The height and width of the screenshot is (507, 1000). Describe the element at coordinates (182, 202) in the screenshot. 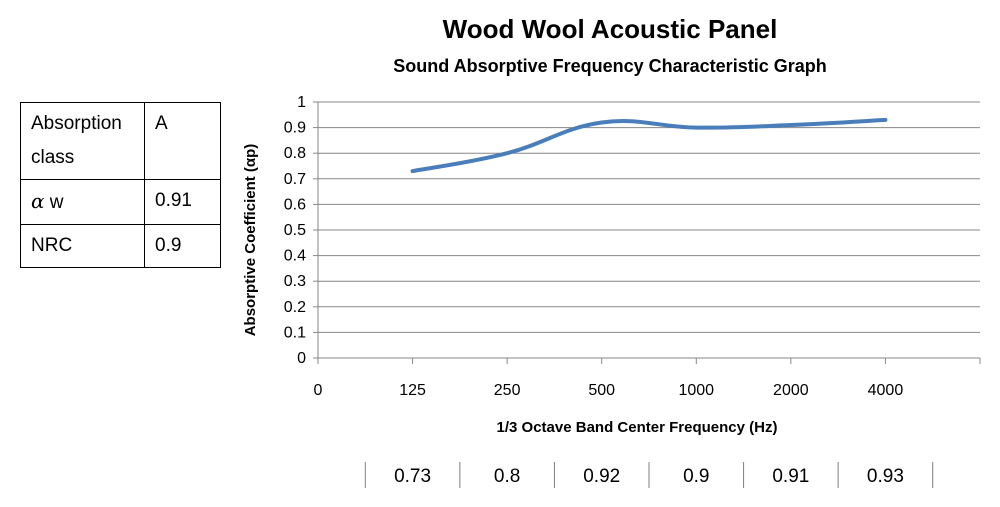

I see `property-value-alpha-w: 0.91` at that location.